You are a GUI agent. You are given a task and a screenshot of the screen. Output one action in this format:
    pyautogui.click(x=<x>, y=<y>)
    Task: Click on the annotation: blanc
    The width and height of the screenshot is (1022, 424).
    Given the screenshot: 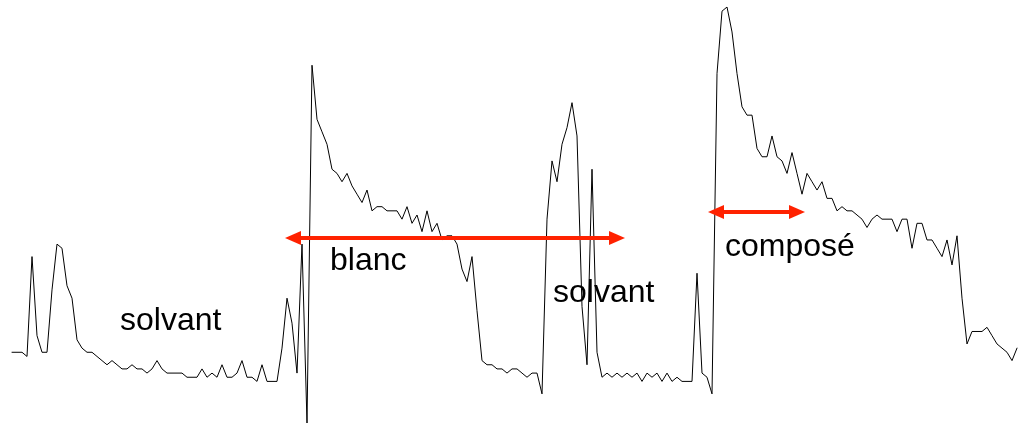 What is the action you would take?
    pyautogui.click(x=368, y=259)
    